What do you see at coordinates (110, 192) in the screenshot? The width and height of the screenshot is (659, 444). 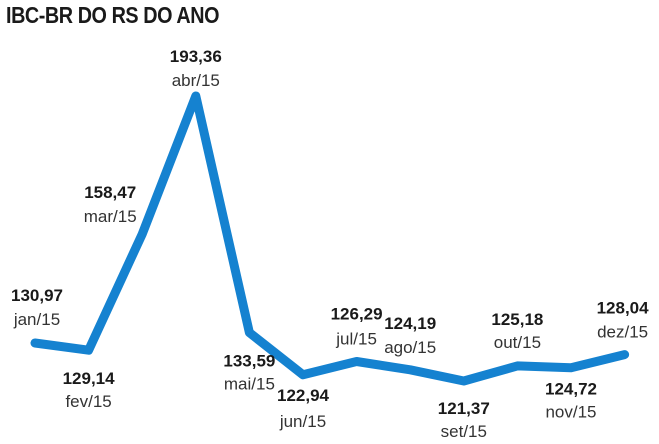 I see `data-value-label: 158,47` at bounding box center [110, 192].